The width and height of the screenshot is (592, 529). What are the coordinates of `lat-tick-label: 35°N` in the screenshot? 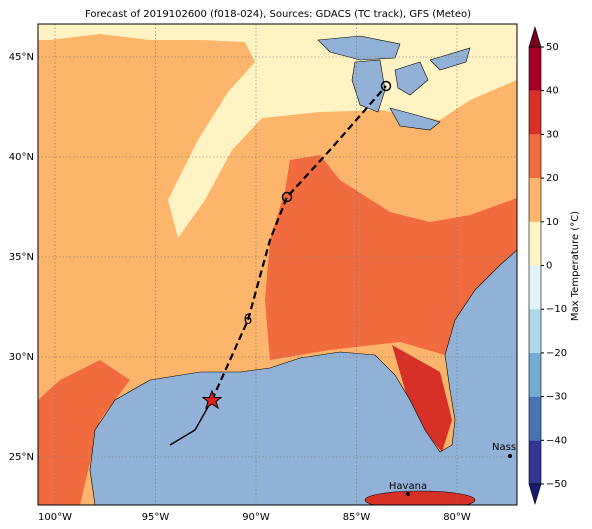 It's located at (21, 257).